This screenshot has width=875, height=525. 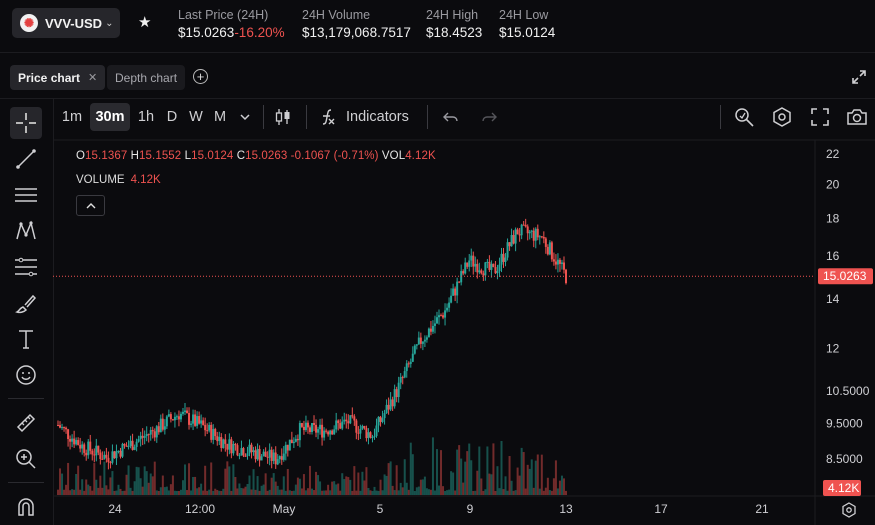 What do you see at coordinates (283, 117) in the screenshot?
I see `candle-type-icon` at bounding box center [283, 117].